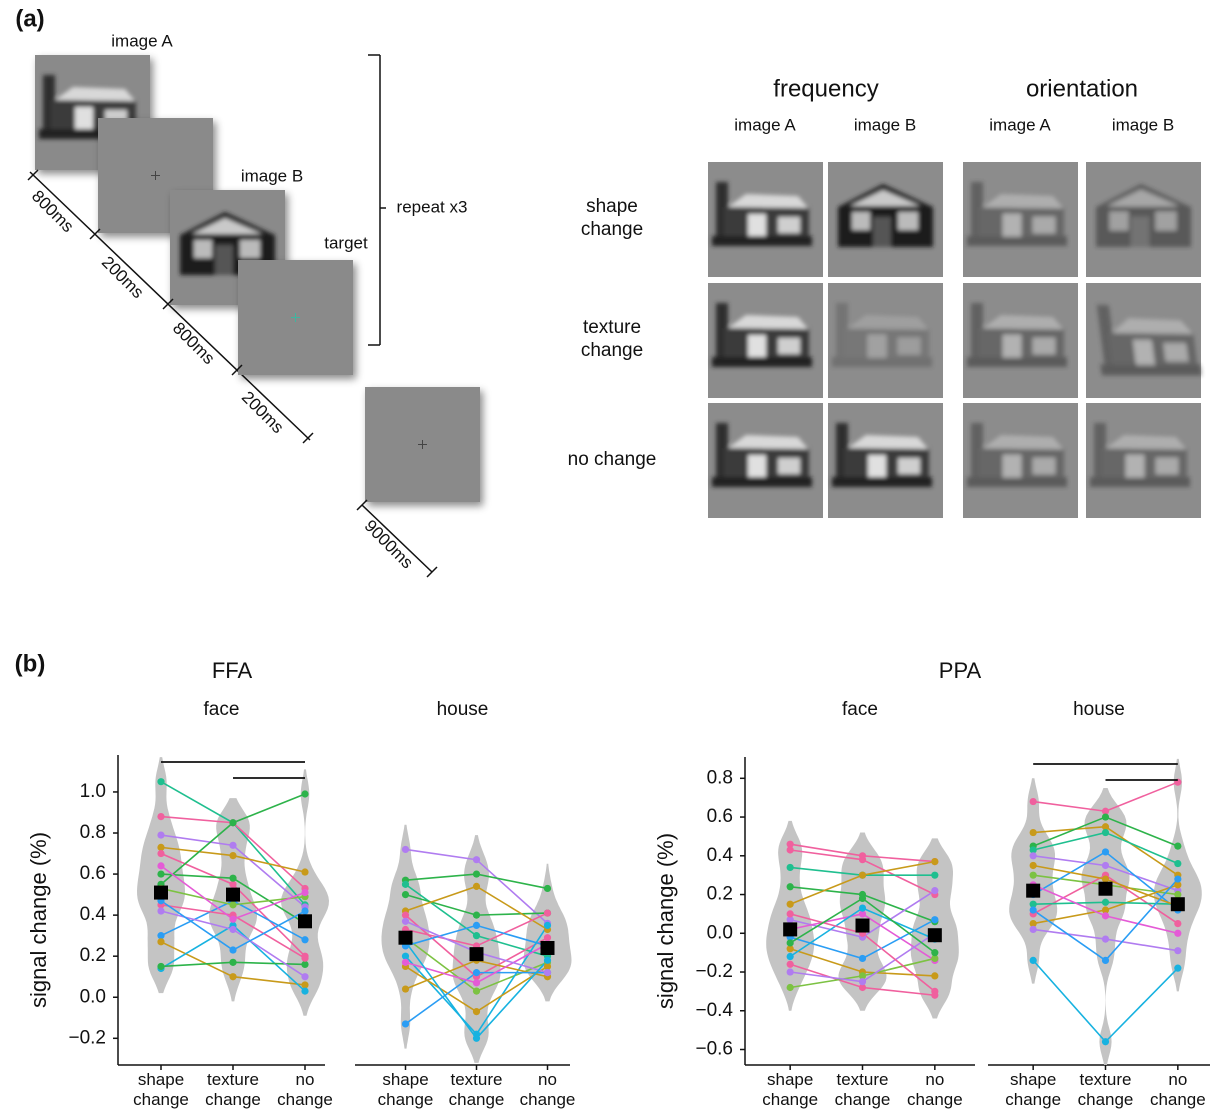  I want to click on y-tick-label: 0.2, so click(93, 955).